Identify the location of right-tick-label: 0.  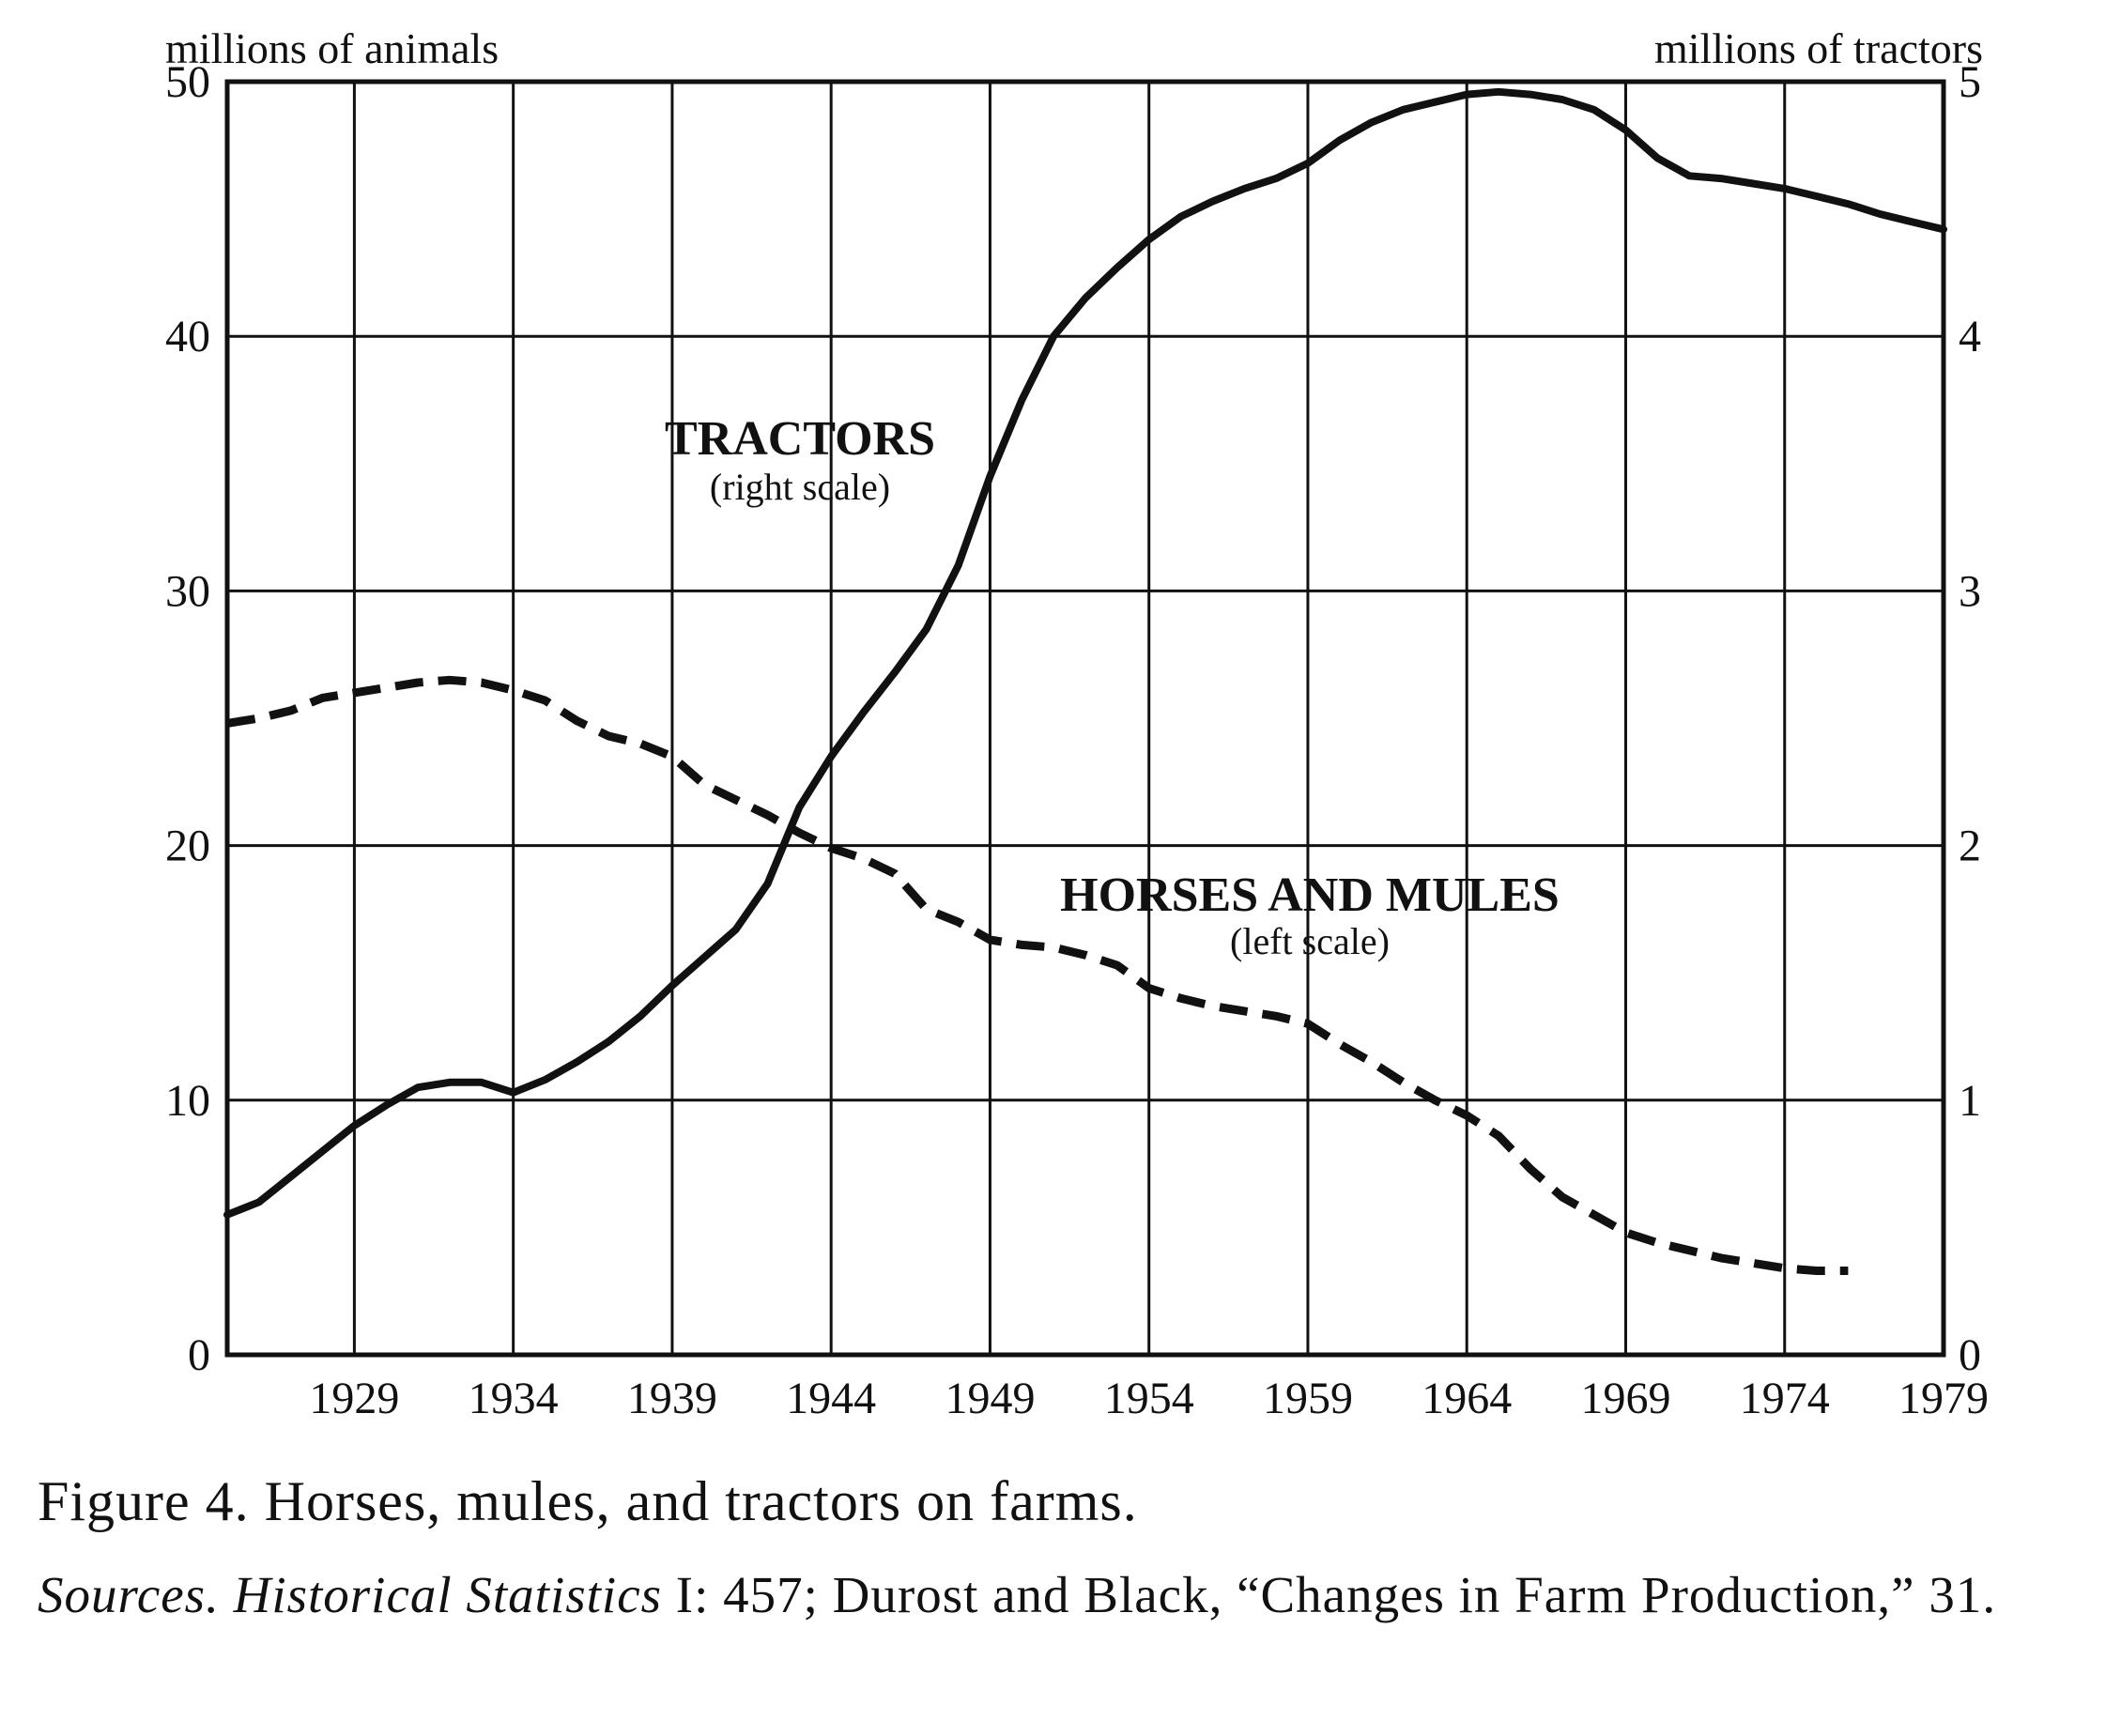
(1970, 1355).